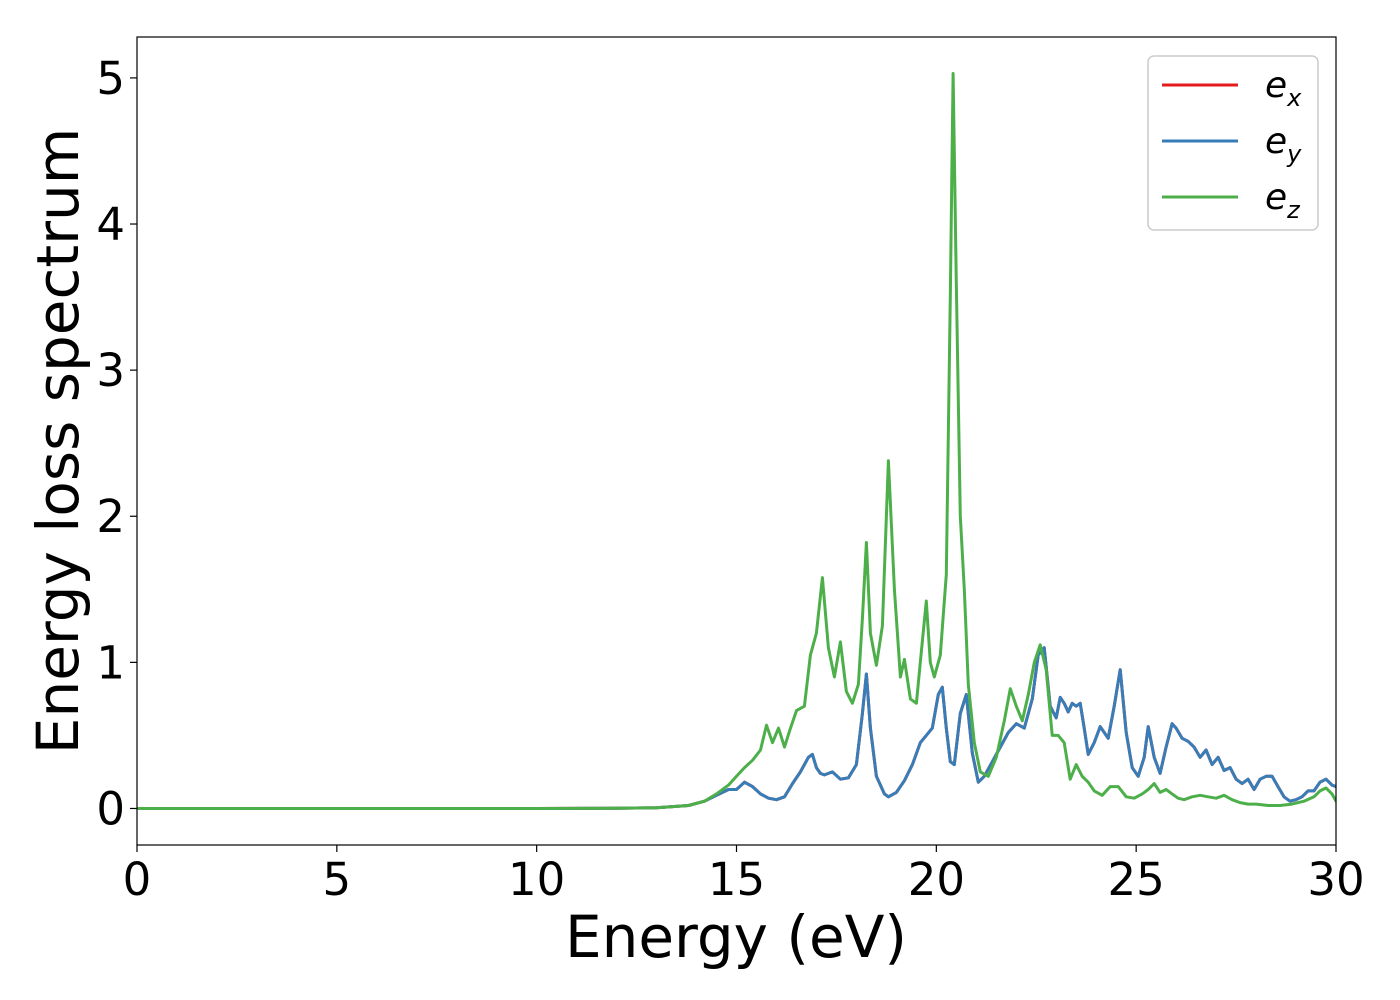  I want to click on legend-label-ex: ex, so click(1283, 88).